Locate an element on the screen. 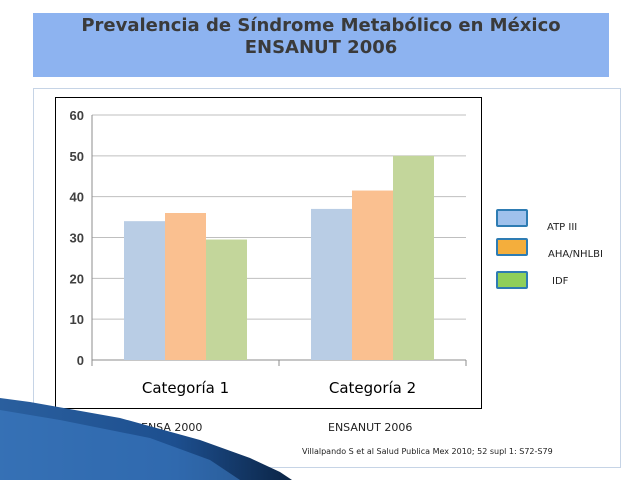 The image size is (640, 480). legend-label-atp-iii: ATP III is located at coordinates (562, 227).